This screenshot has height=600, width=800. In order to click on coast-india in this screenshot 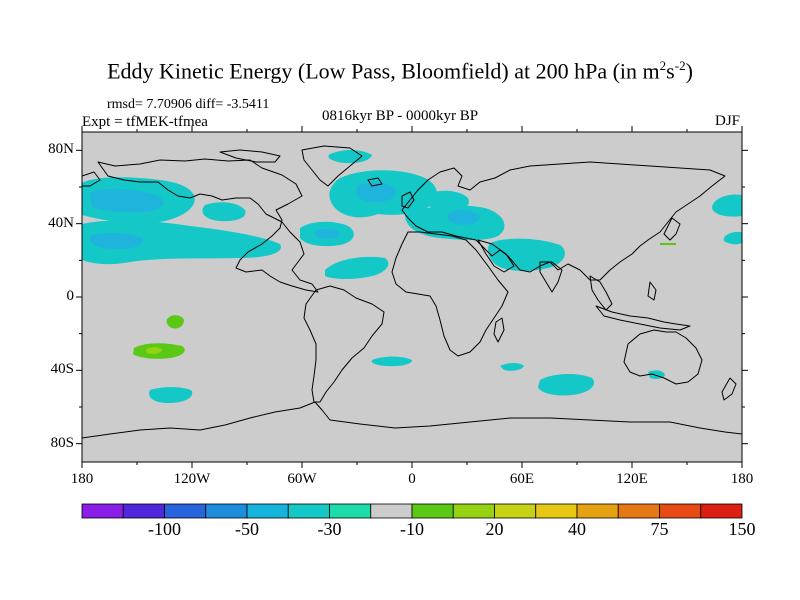, I will do `click(551, 277)`.